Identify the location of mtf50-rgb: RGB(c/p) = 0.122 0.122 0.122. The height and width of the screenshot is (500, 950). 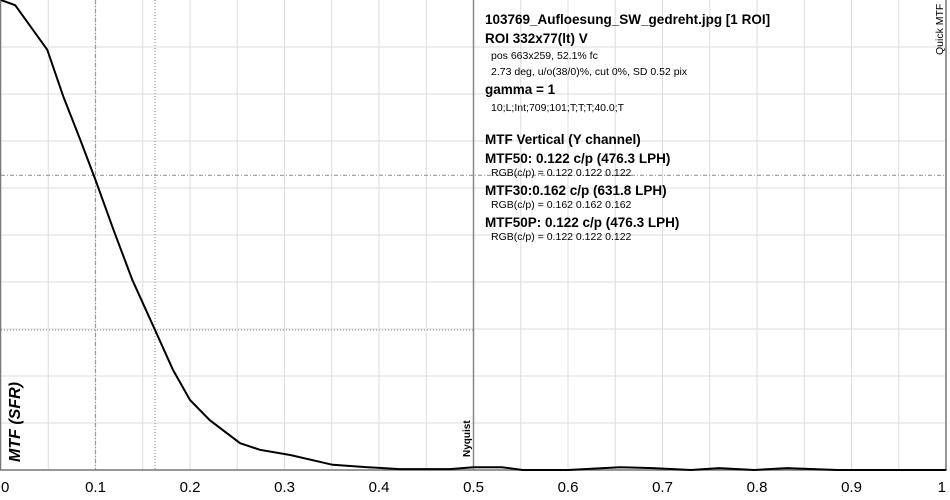
(561, 173).